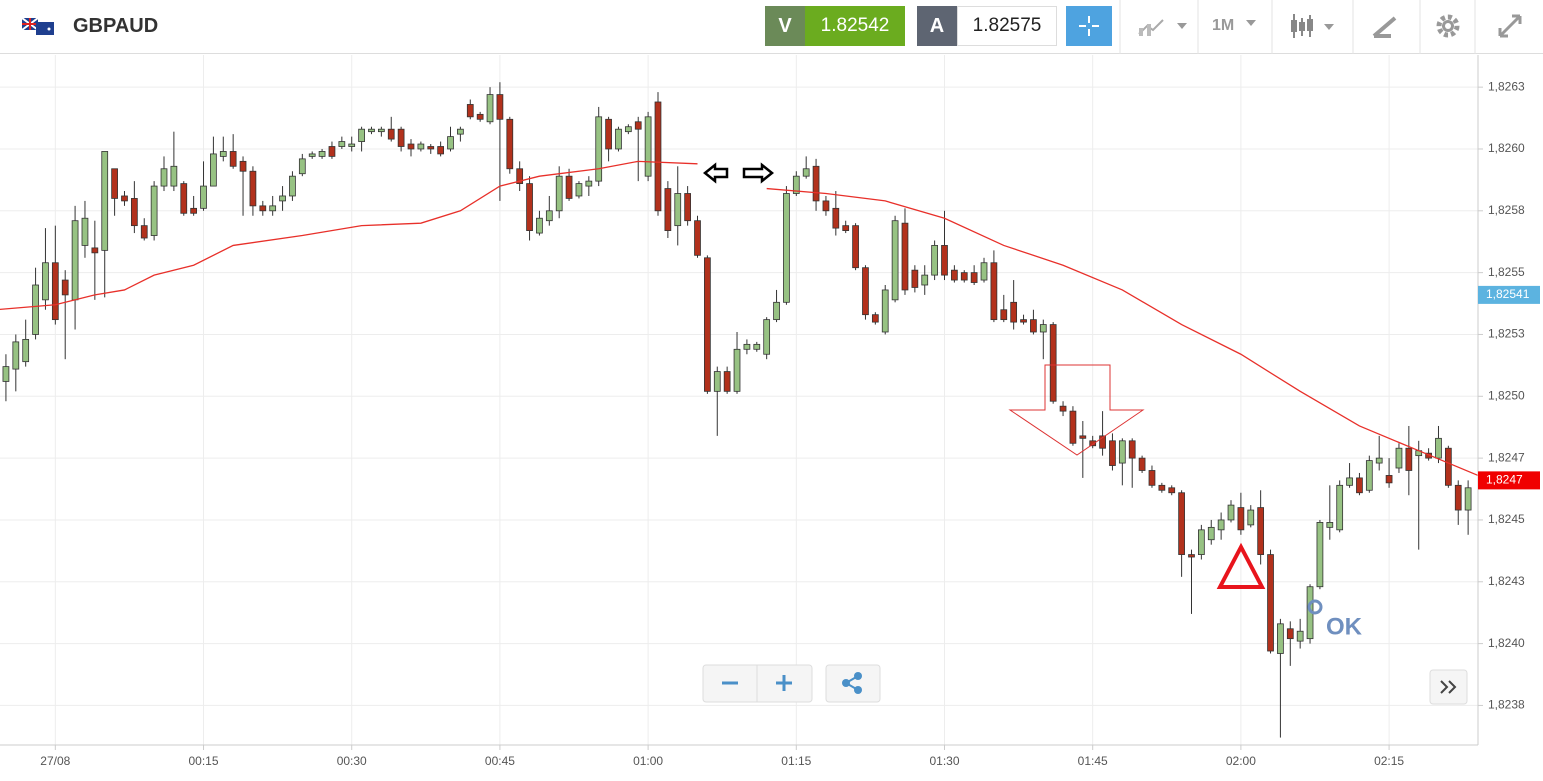 The image size is (1543, 781). Describe the element at coordinates (784, 683) in the screenshot. I see `zoom-in` at that location.